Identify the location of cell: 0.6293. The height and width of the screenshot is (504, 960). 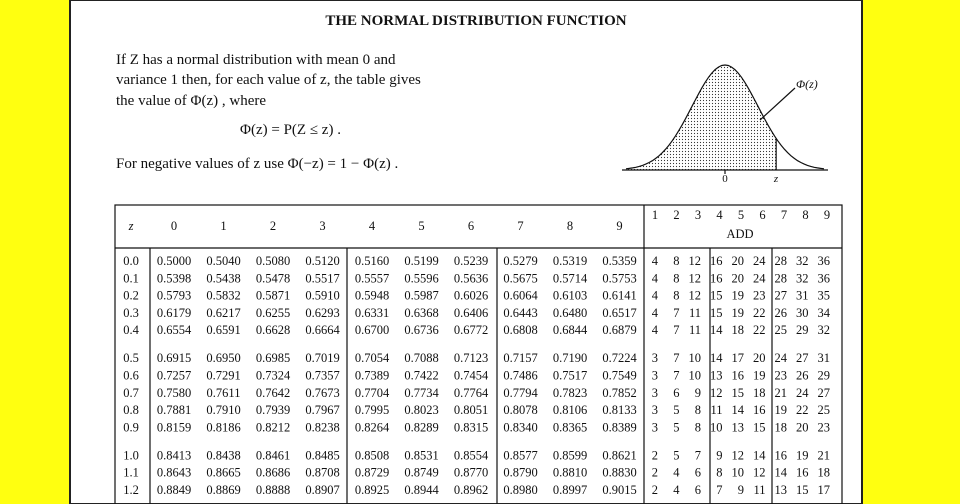
(322, 313).